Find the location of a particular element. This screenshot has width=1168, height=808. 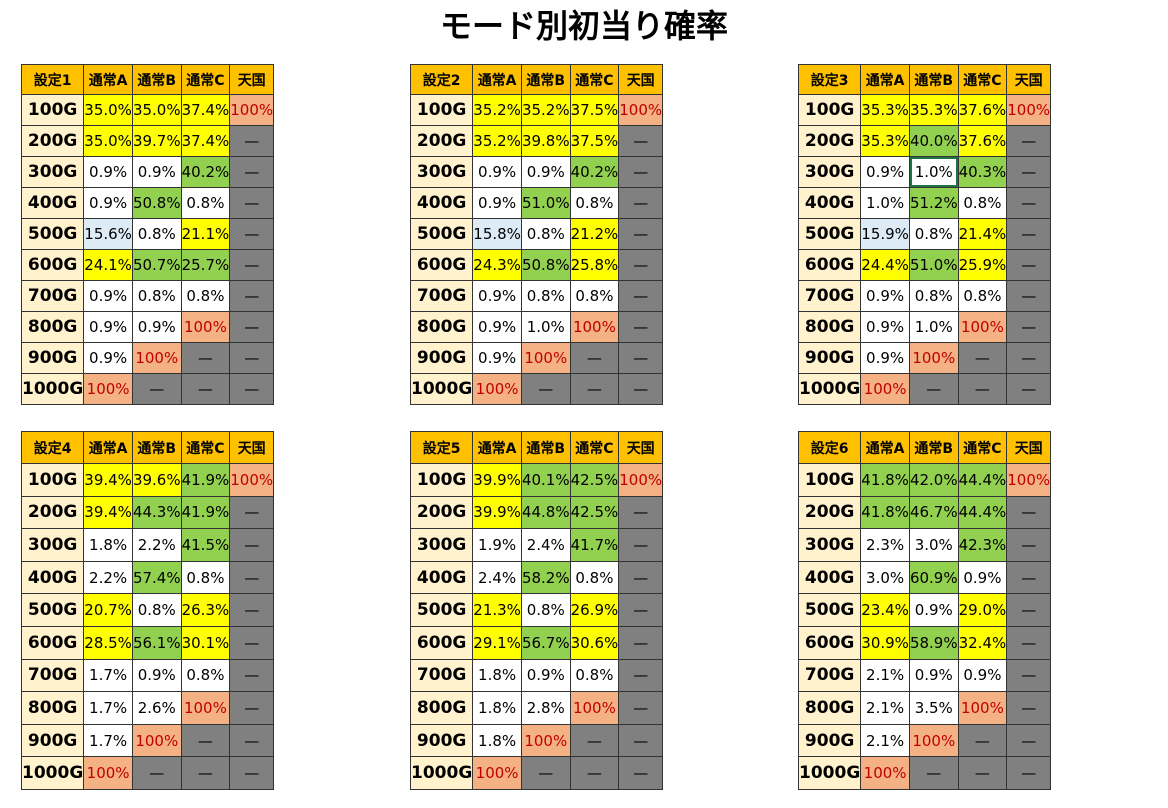

probability-cell: 40.0% is located at coordinates (933, 141).